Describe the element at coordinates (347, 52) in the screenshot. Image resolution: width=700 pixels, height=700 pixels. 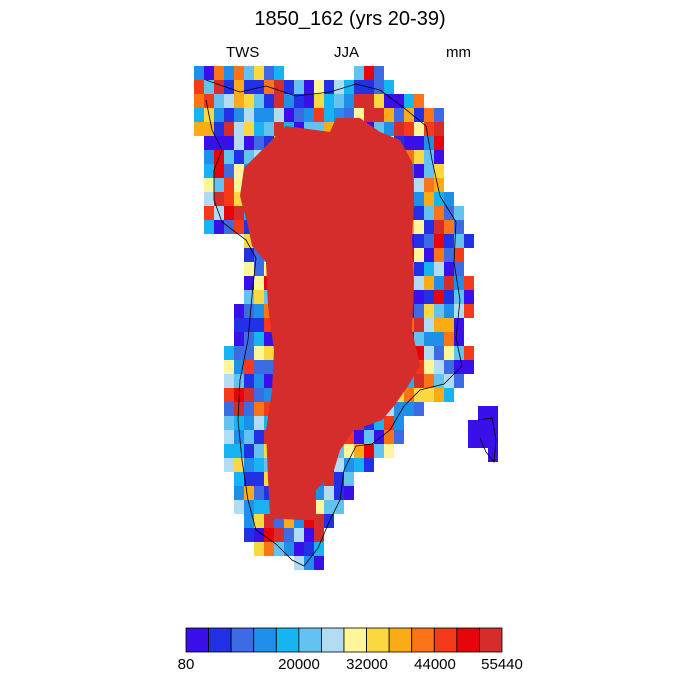
I see `season-label: JJA` at that location.